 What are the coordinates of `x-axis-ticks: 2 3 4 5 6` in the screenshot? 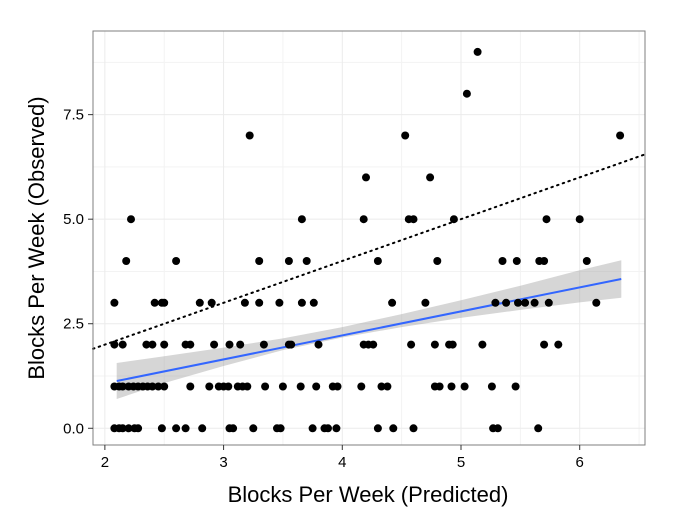 It's located at (342, 458).